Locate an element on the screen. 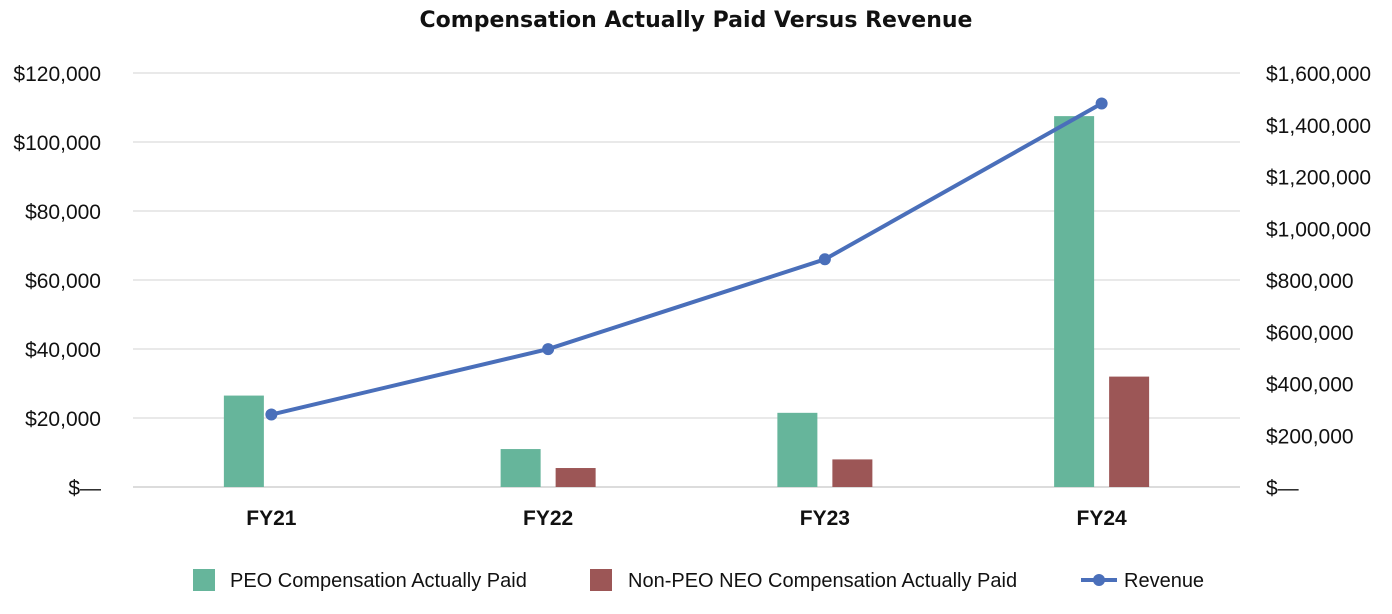 The width and height of the screenshot is (1392, 614). revenue-point-fy23 is located at coordinates (824, 259).